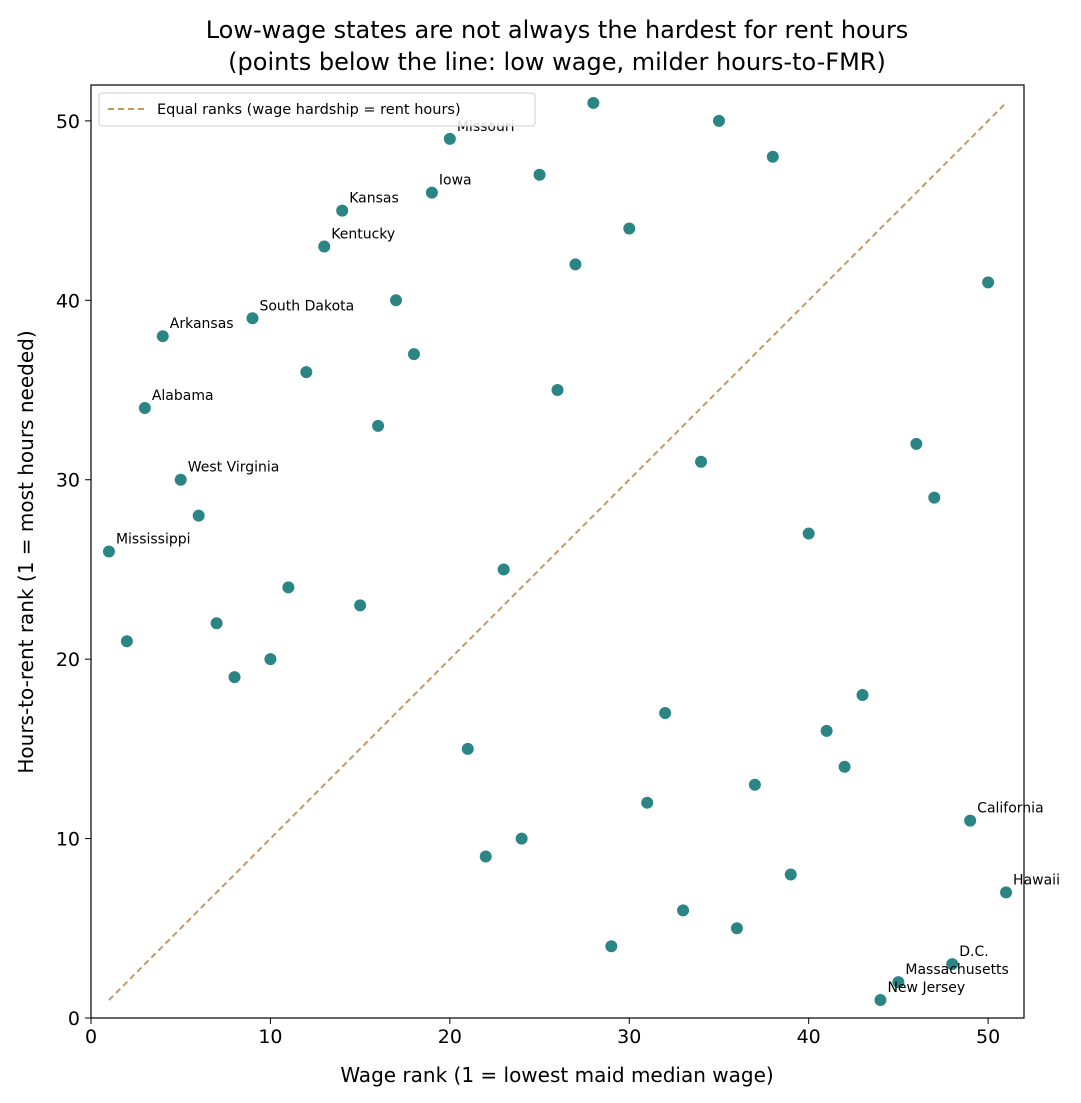  What do you see at coordinates (68, 301) in the screenshot?
I see `y-tick-label: 40` at bounding box center [68, 301].